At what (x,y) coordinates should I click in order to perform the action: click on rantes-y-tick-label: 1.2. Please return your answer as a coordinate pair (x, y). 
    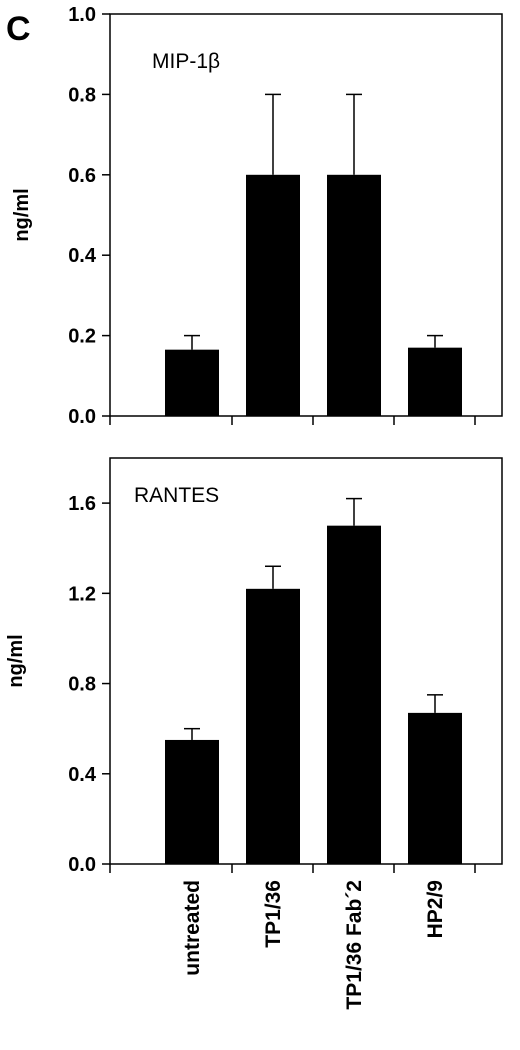
    Looking at the image, I should click on (82, 594).